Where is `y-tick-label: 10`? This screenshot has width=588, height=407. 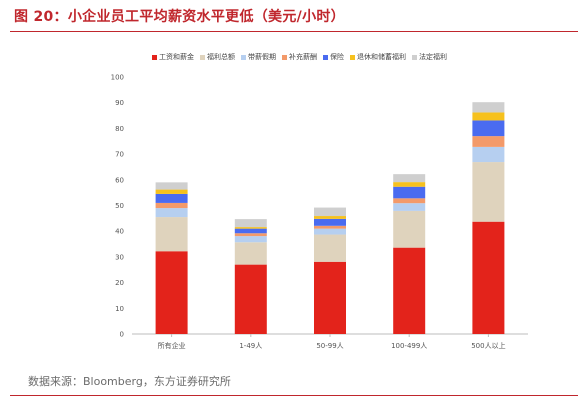
y-tick-label: 10 is located at coordinates (119, 309).